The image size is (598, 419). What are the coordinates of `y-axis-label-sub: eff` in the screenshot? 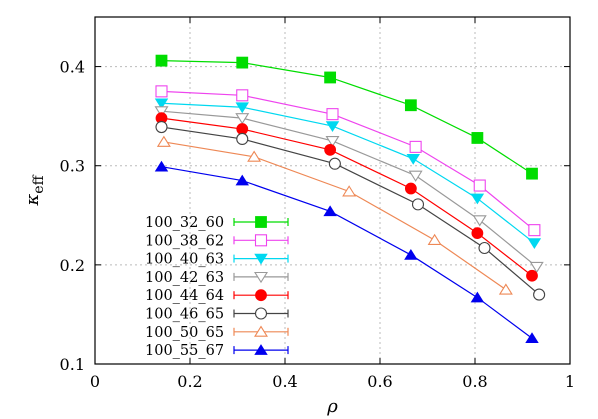 It's located at (39, 183).